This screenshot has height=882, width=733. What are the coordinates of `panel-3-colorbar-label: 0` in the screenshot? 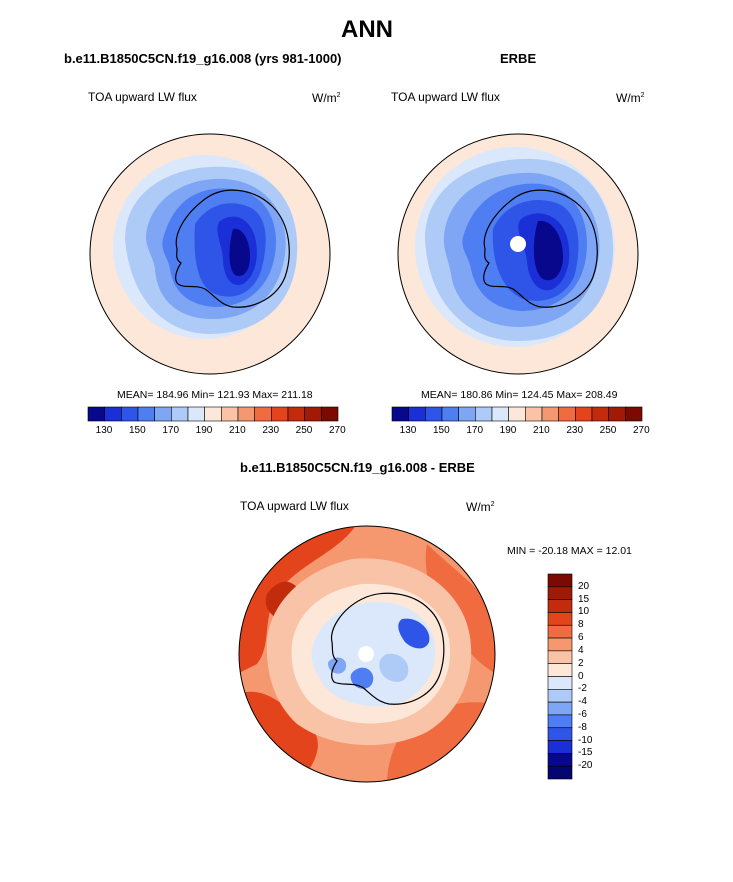 It's located at (581, 676).